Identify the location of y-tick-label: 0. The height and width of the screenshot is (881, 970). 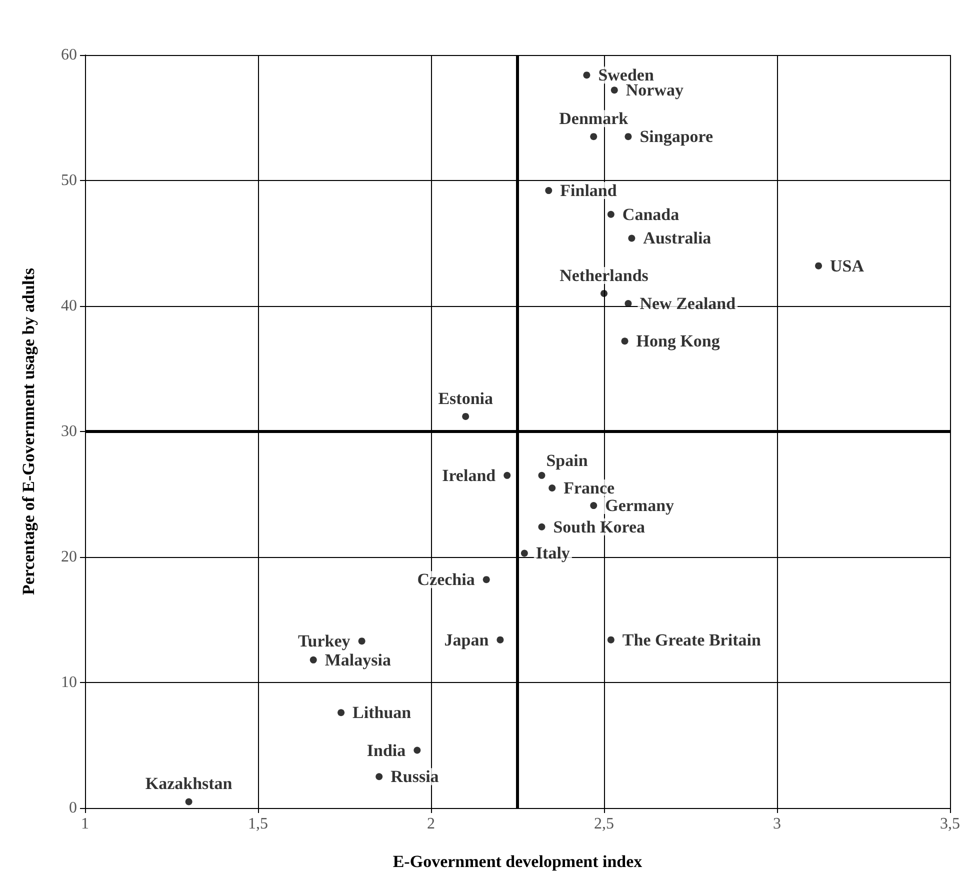
(73, 808).